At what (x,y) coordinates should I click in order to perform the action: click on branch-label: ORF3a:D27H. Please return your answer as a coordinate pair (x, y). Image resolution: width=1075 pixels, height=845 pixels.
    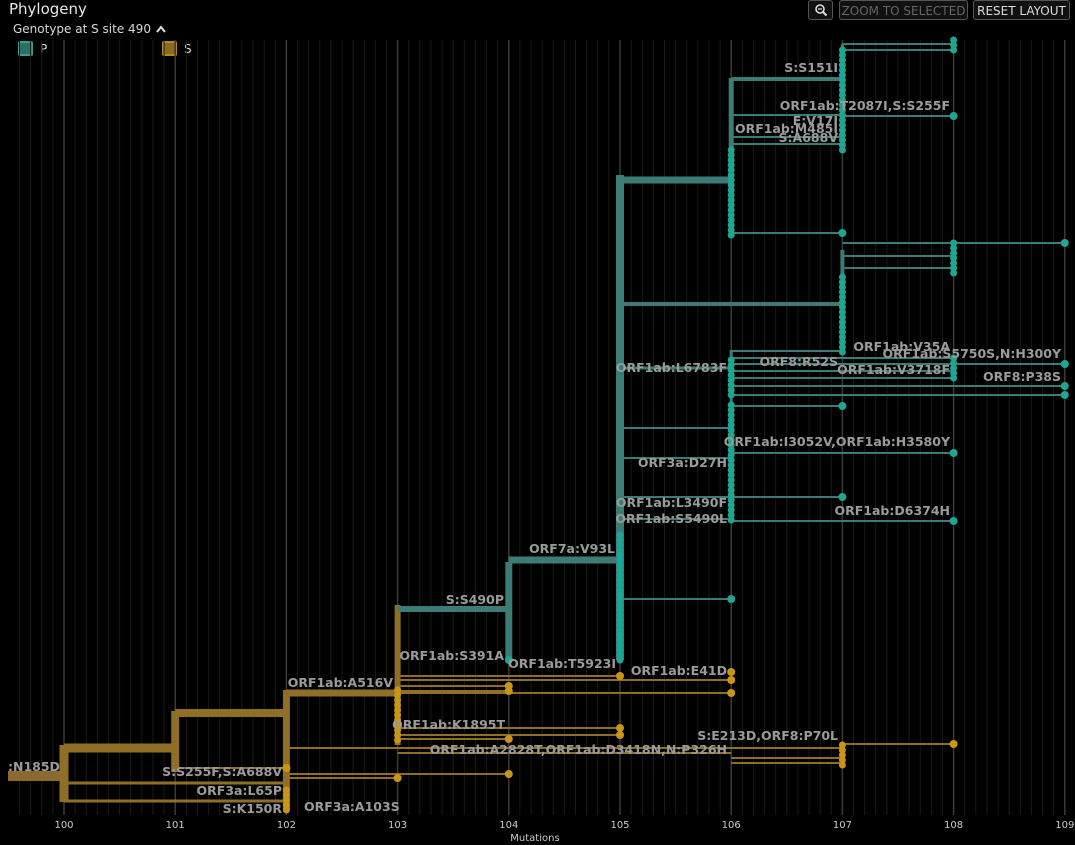
    Looking at the image, I should click on (682, 462).